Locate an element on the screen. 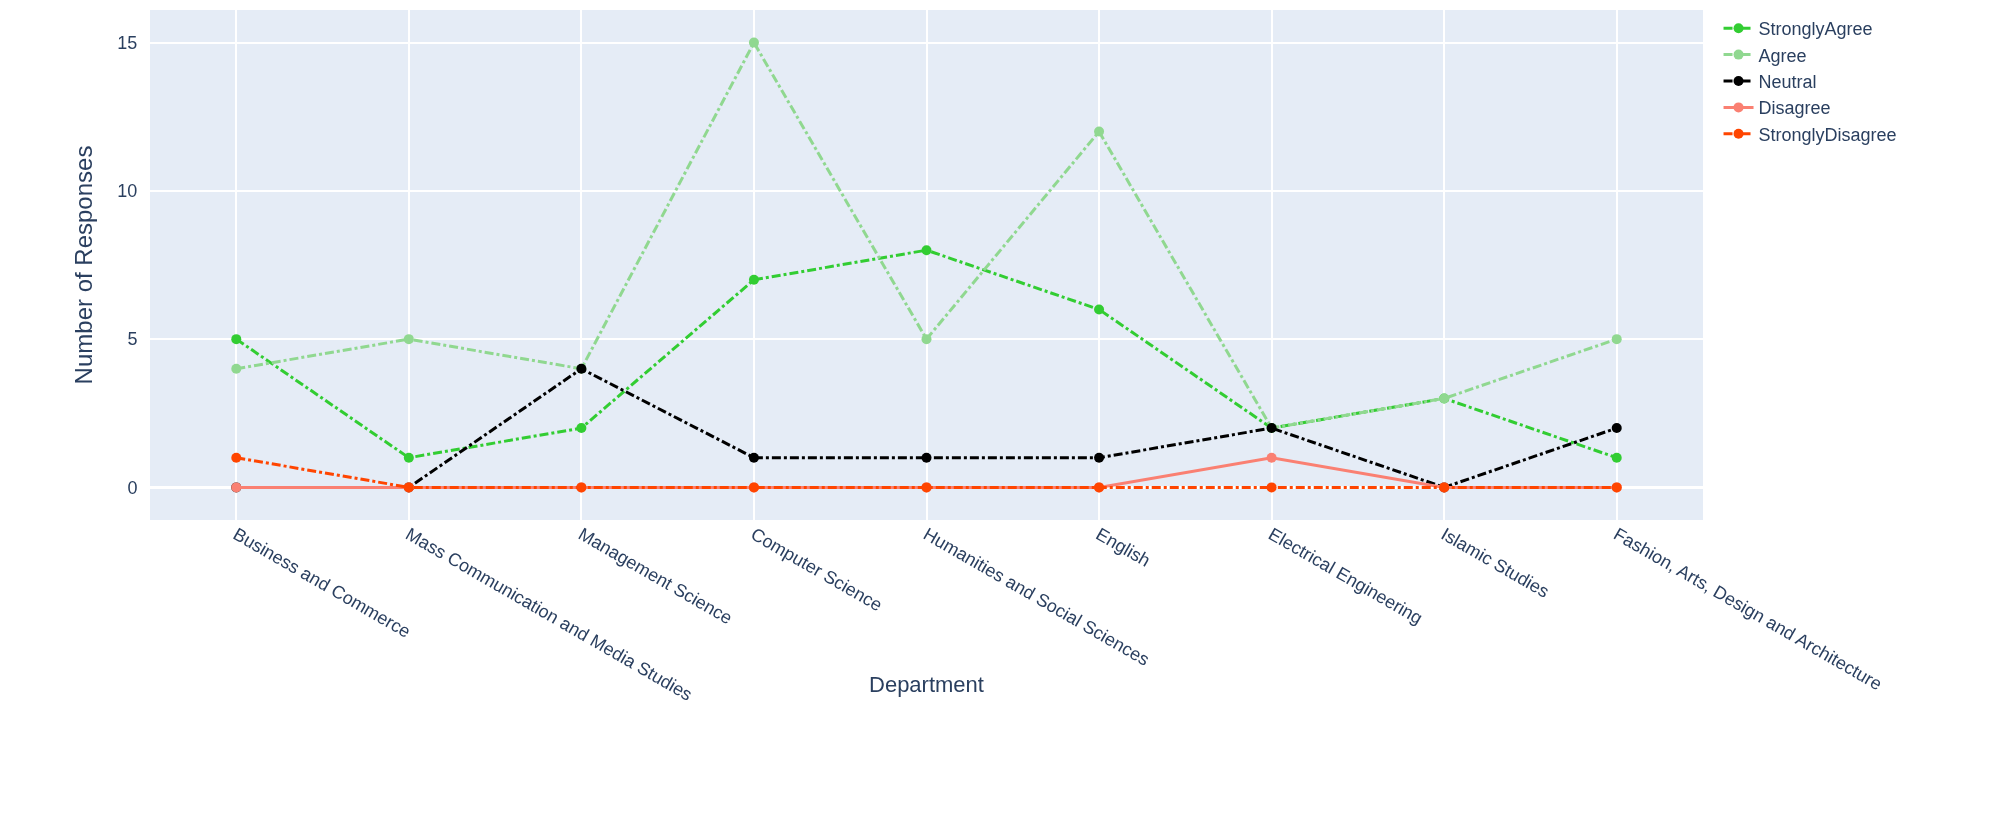 The image size is (2013, 816). y-tick-label: 5 is located at coordinates (132, 339).